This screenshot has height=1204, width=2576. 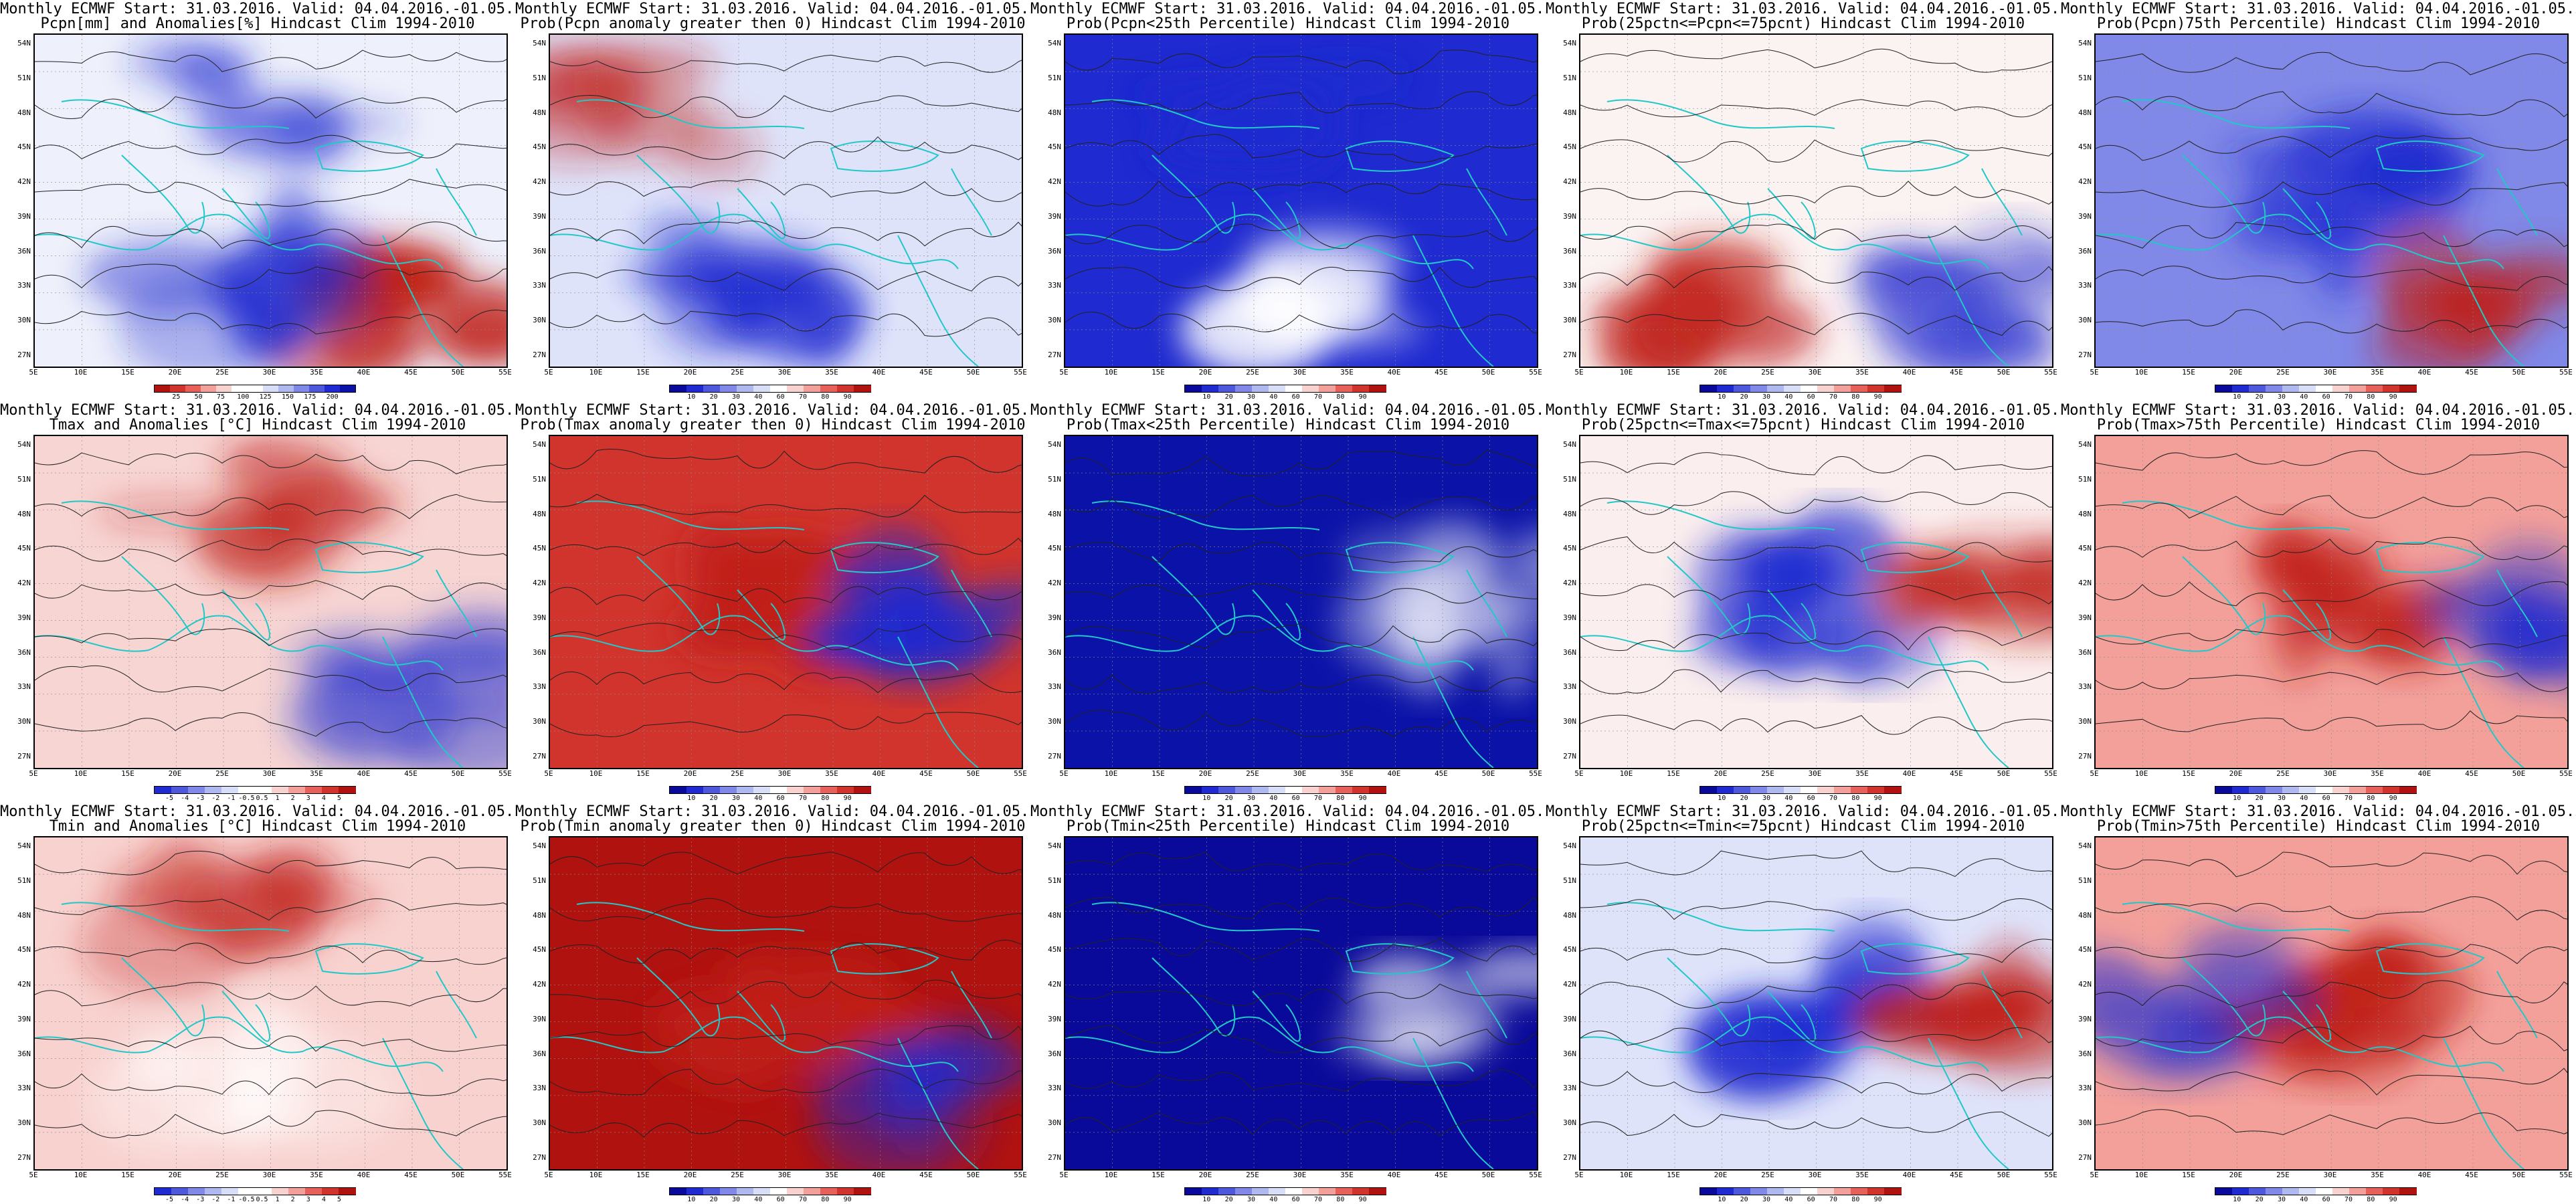 I want to click on colorbar-tick-label: 1, so click(x=277, y=1199).